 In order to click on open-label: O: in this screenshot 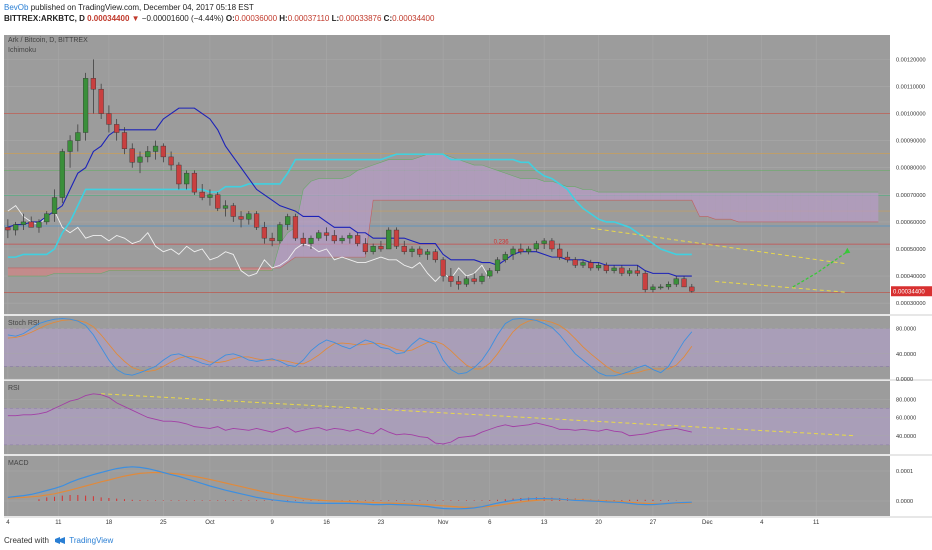, I will do `click(230, 18)`.